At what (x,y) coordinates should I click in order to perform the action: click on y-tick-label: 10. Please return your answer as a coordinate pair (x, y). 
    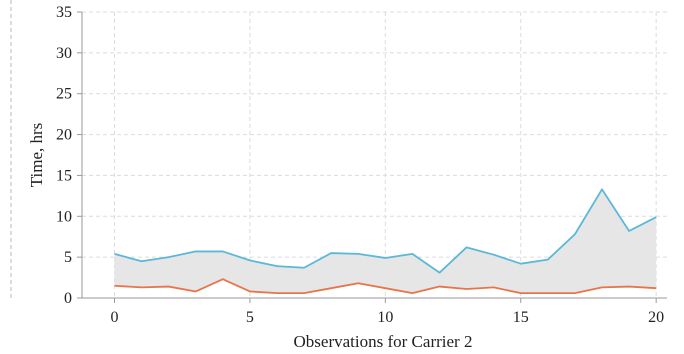
    Looking at the image, I should click on (64, 216).